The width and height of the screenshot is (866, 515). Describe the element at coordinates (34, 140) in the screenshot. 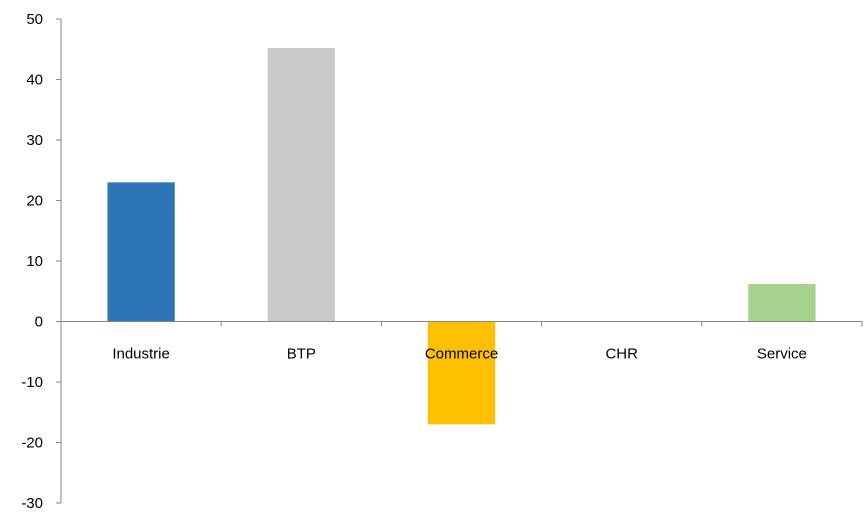

I see `y-tick-label: 30` at that location.